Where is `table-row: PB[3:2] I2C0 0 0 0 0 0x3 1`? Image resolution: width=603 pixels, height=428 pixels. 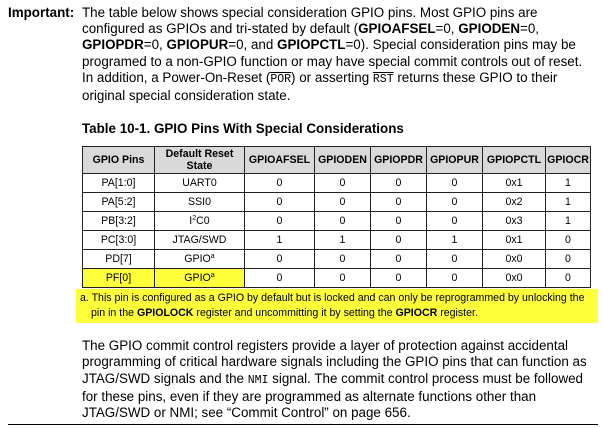 table-row: PB[3:2] I2C0 0 0 0 0 0x3 1 is located at coordinates (336, 221).